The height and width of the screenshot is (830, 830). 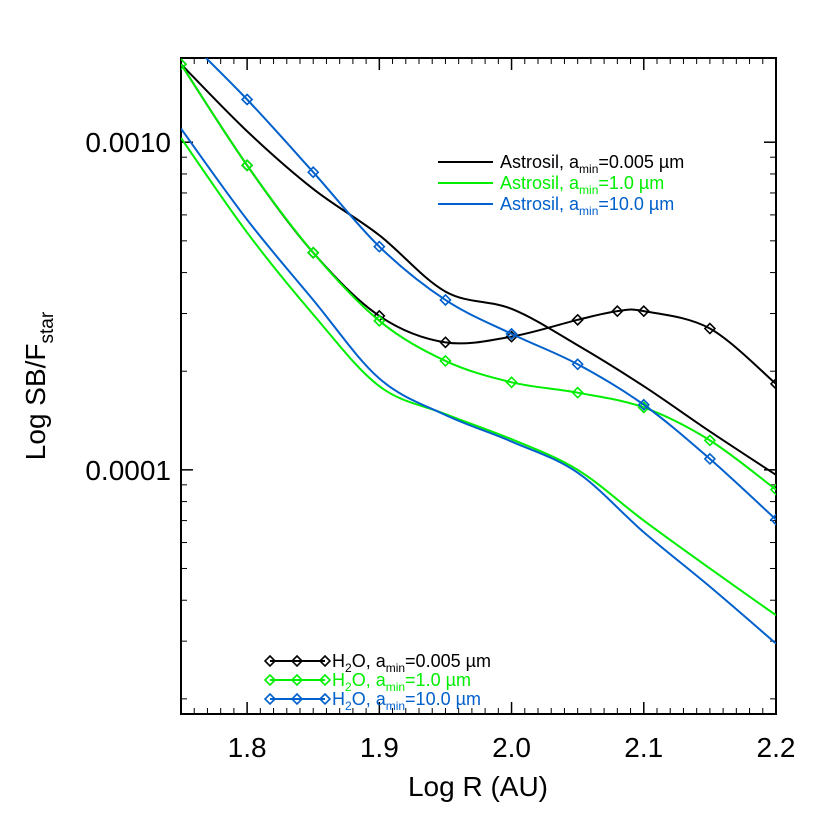 I want to click on legend-h2o-entry-1-label: H2O, amin=1.0 µm, so click(x=401, y=682).